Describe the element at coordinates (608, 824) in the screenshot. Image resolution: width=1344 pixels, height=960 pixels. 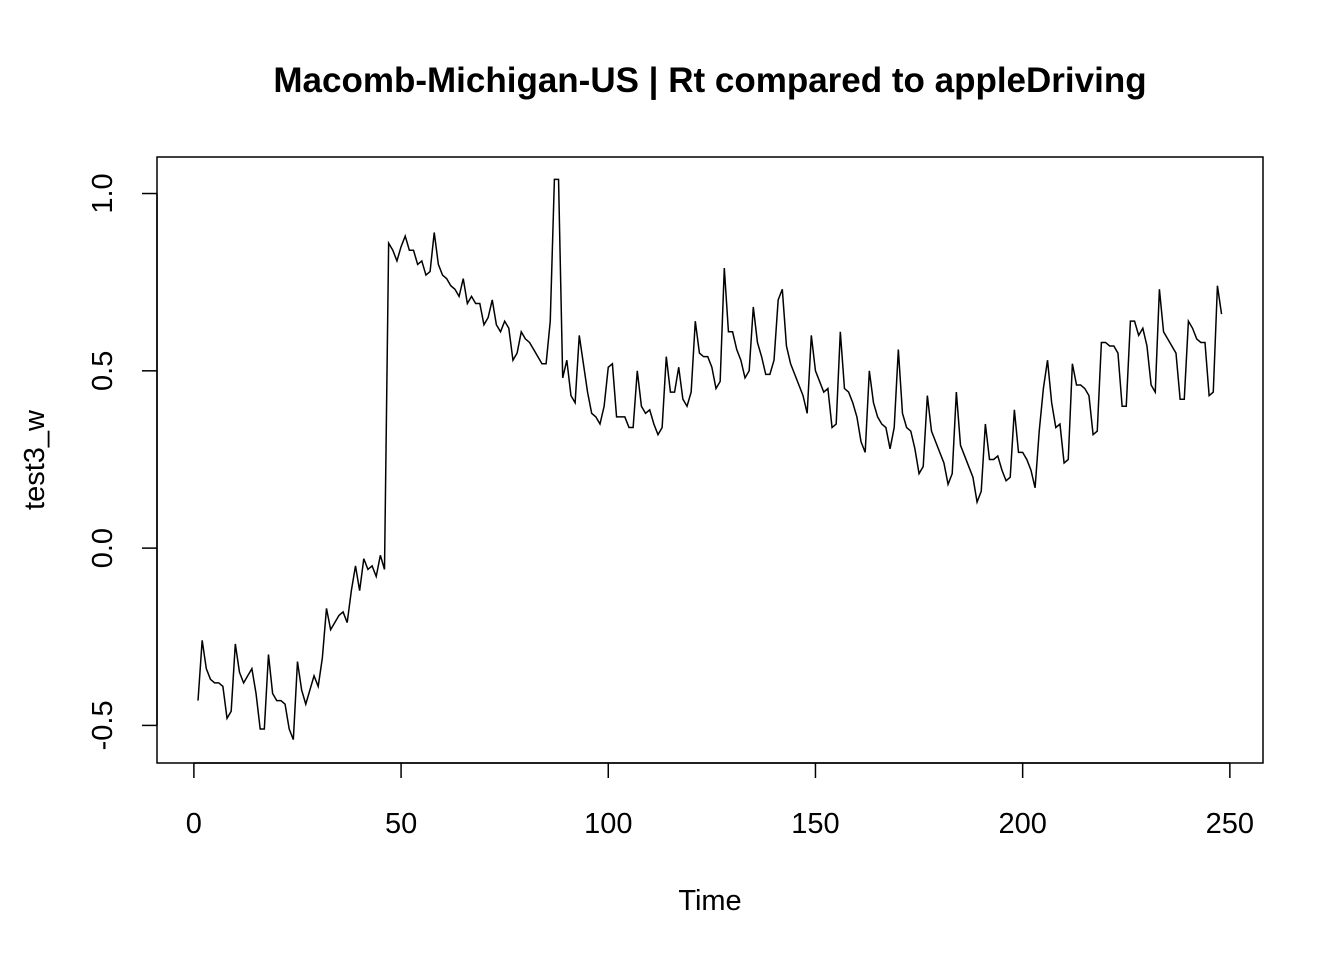
I see `x-tick-label: 100` at that location.